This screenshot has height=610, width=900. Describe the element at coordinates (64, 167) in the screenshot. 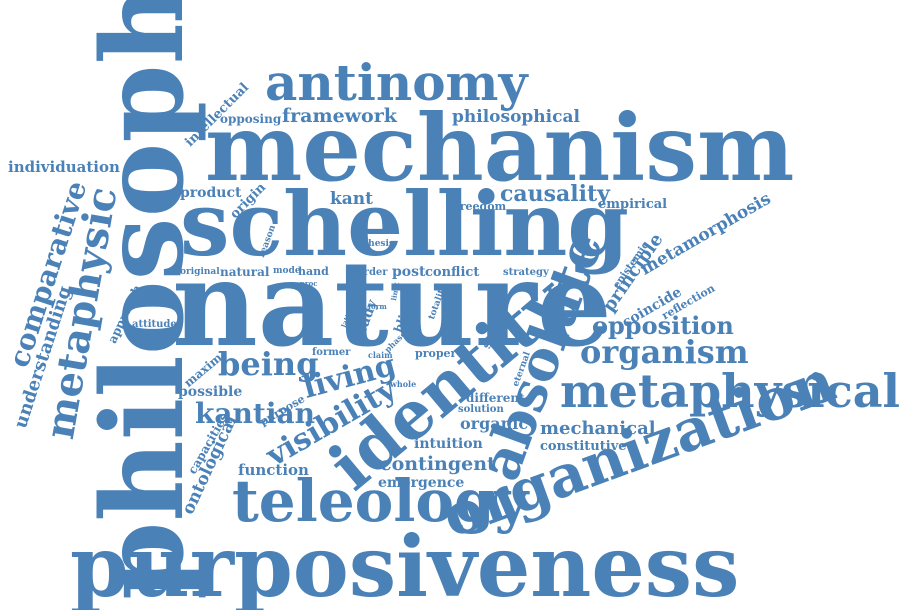

I see `word-individuation: individuation` at that location.